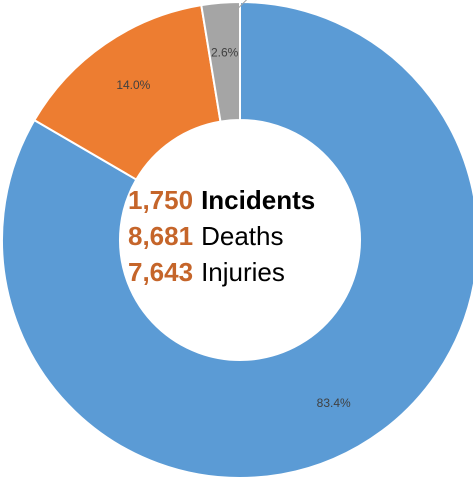 This screenshot has width=473, height=482. I want to click on data-label: 14.0%, so click(133, 85).